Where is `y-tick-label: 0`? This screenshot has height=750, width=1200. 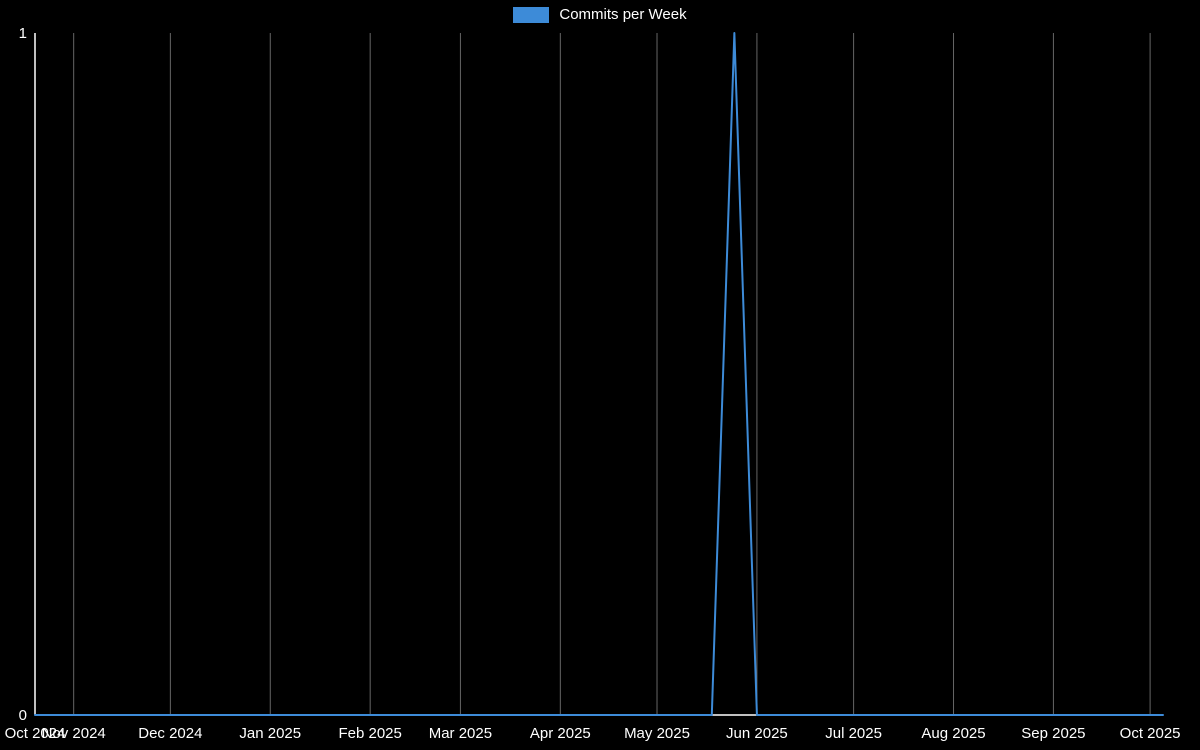 y-tick-label: 0 is located at coordinates (23, 715).